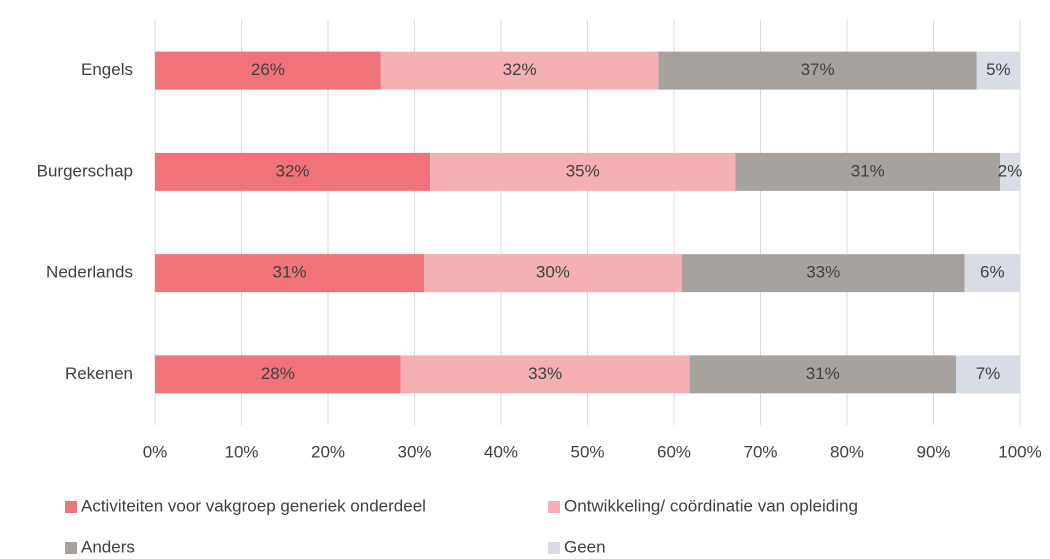  Describe the element at coordinates (241, 451) in the screenshot. I see `x-tick-label: 10%` at that location.